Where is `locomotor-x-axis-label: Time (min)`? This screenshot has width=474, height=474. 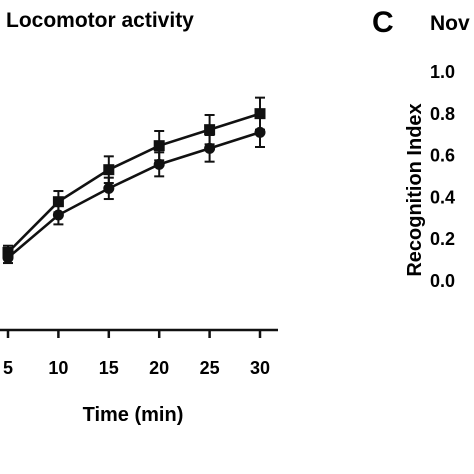
locomotor-x-axis-label: Time (min) is located at coordinates (133, 415).